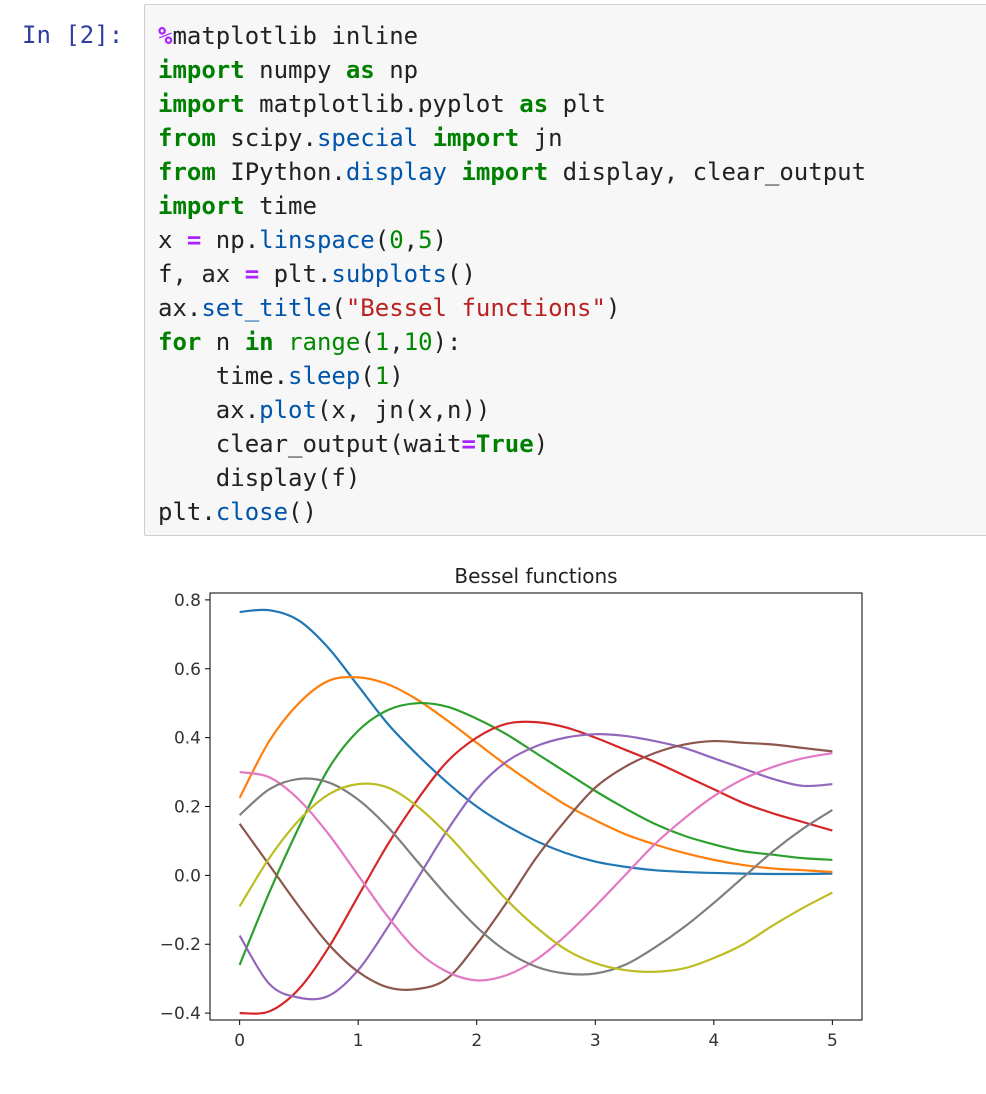 Image resolution: width=986 pixels, height=1094 pixels. What do you see at coordinates (259, 478) in the screenshot?
I see `code-token: display(f)` at bounding box center [259, 478].